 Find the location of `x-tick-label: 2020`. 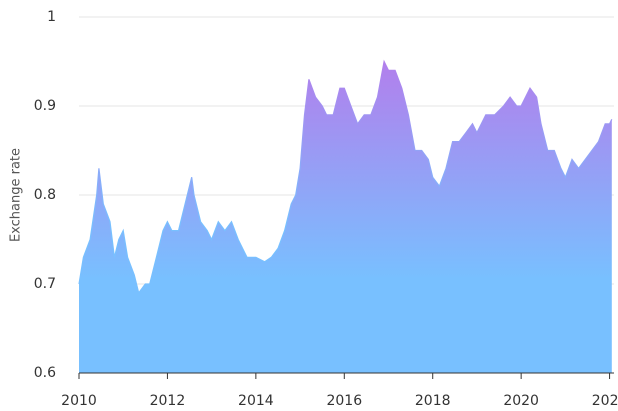

x-tick-label: 2020 is located at coordinates (521, 401).